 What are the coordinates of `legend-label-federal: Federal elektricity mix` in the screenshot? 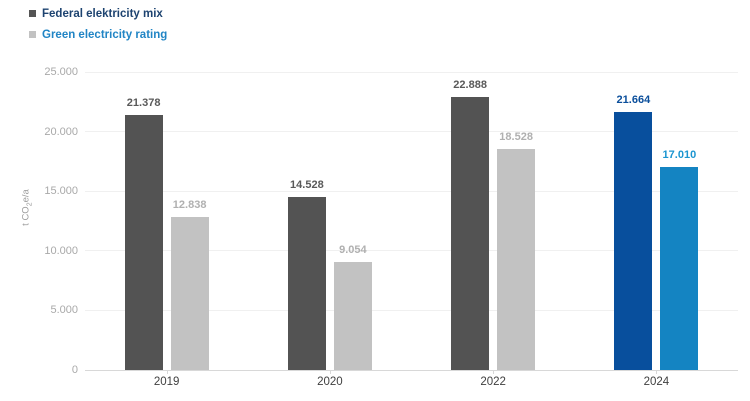 It's located at (102, 13).